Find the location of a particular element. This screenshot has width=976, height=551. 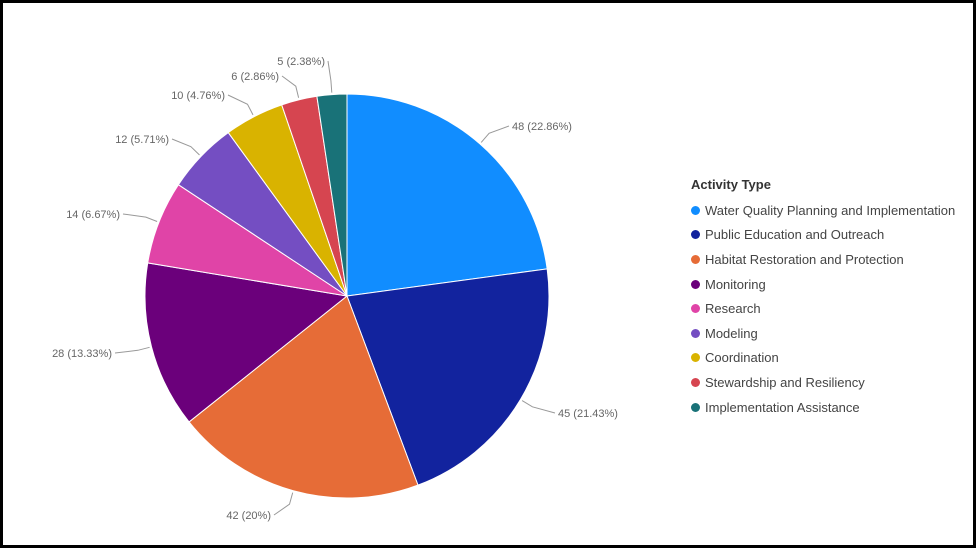

legend-label: Public Education and Outreach is located at coordinates (795, 235).